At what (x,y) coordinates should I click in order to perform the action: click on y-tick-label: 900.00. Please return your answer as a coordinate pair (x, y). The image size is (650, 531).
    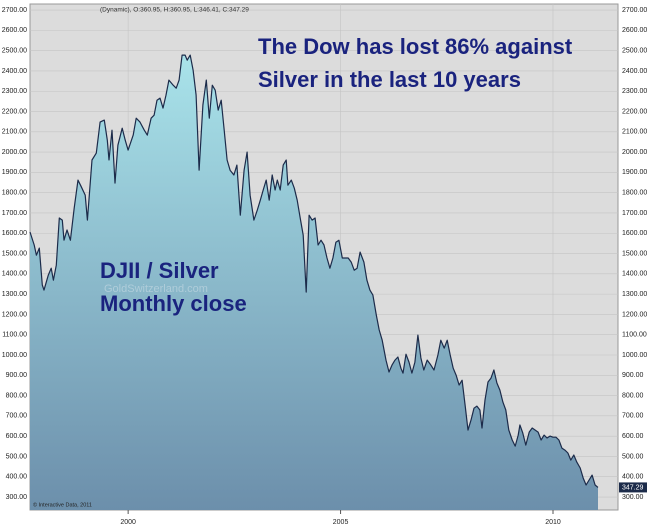
    Looking at the image, I should click on (17, 375).